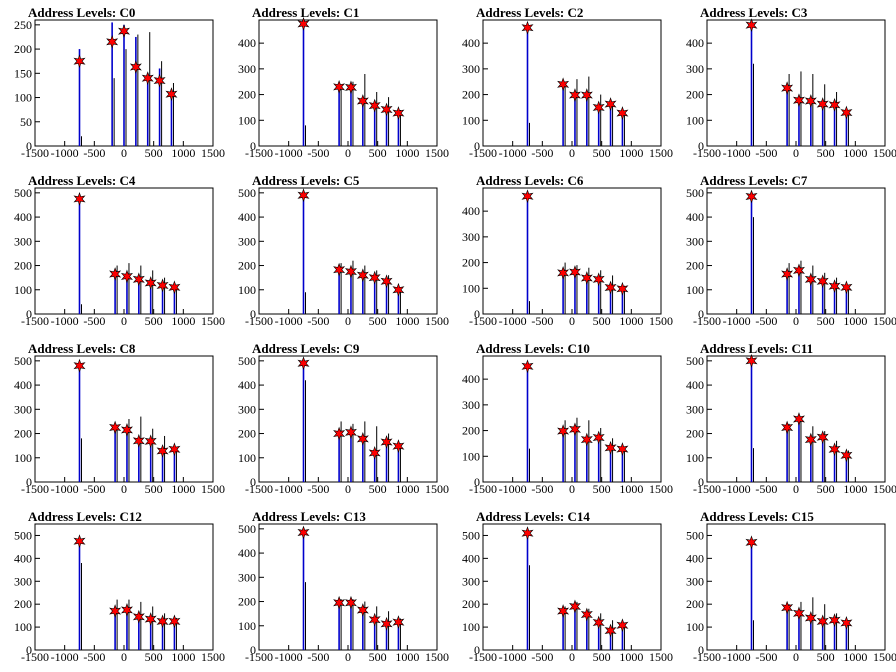 The width and height of the screenshot is (896, 672). What do you see at coordinates (309, 516) in the screenshot?
I see `chart-title: Address Levels: C13` at bounding box center [309, 516].